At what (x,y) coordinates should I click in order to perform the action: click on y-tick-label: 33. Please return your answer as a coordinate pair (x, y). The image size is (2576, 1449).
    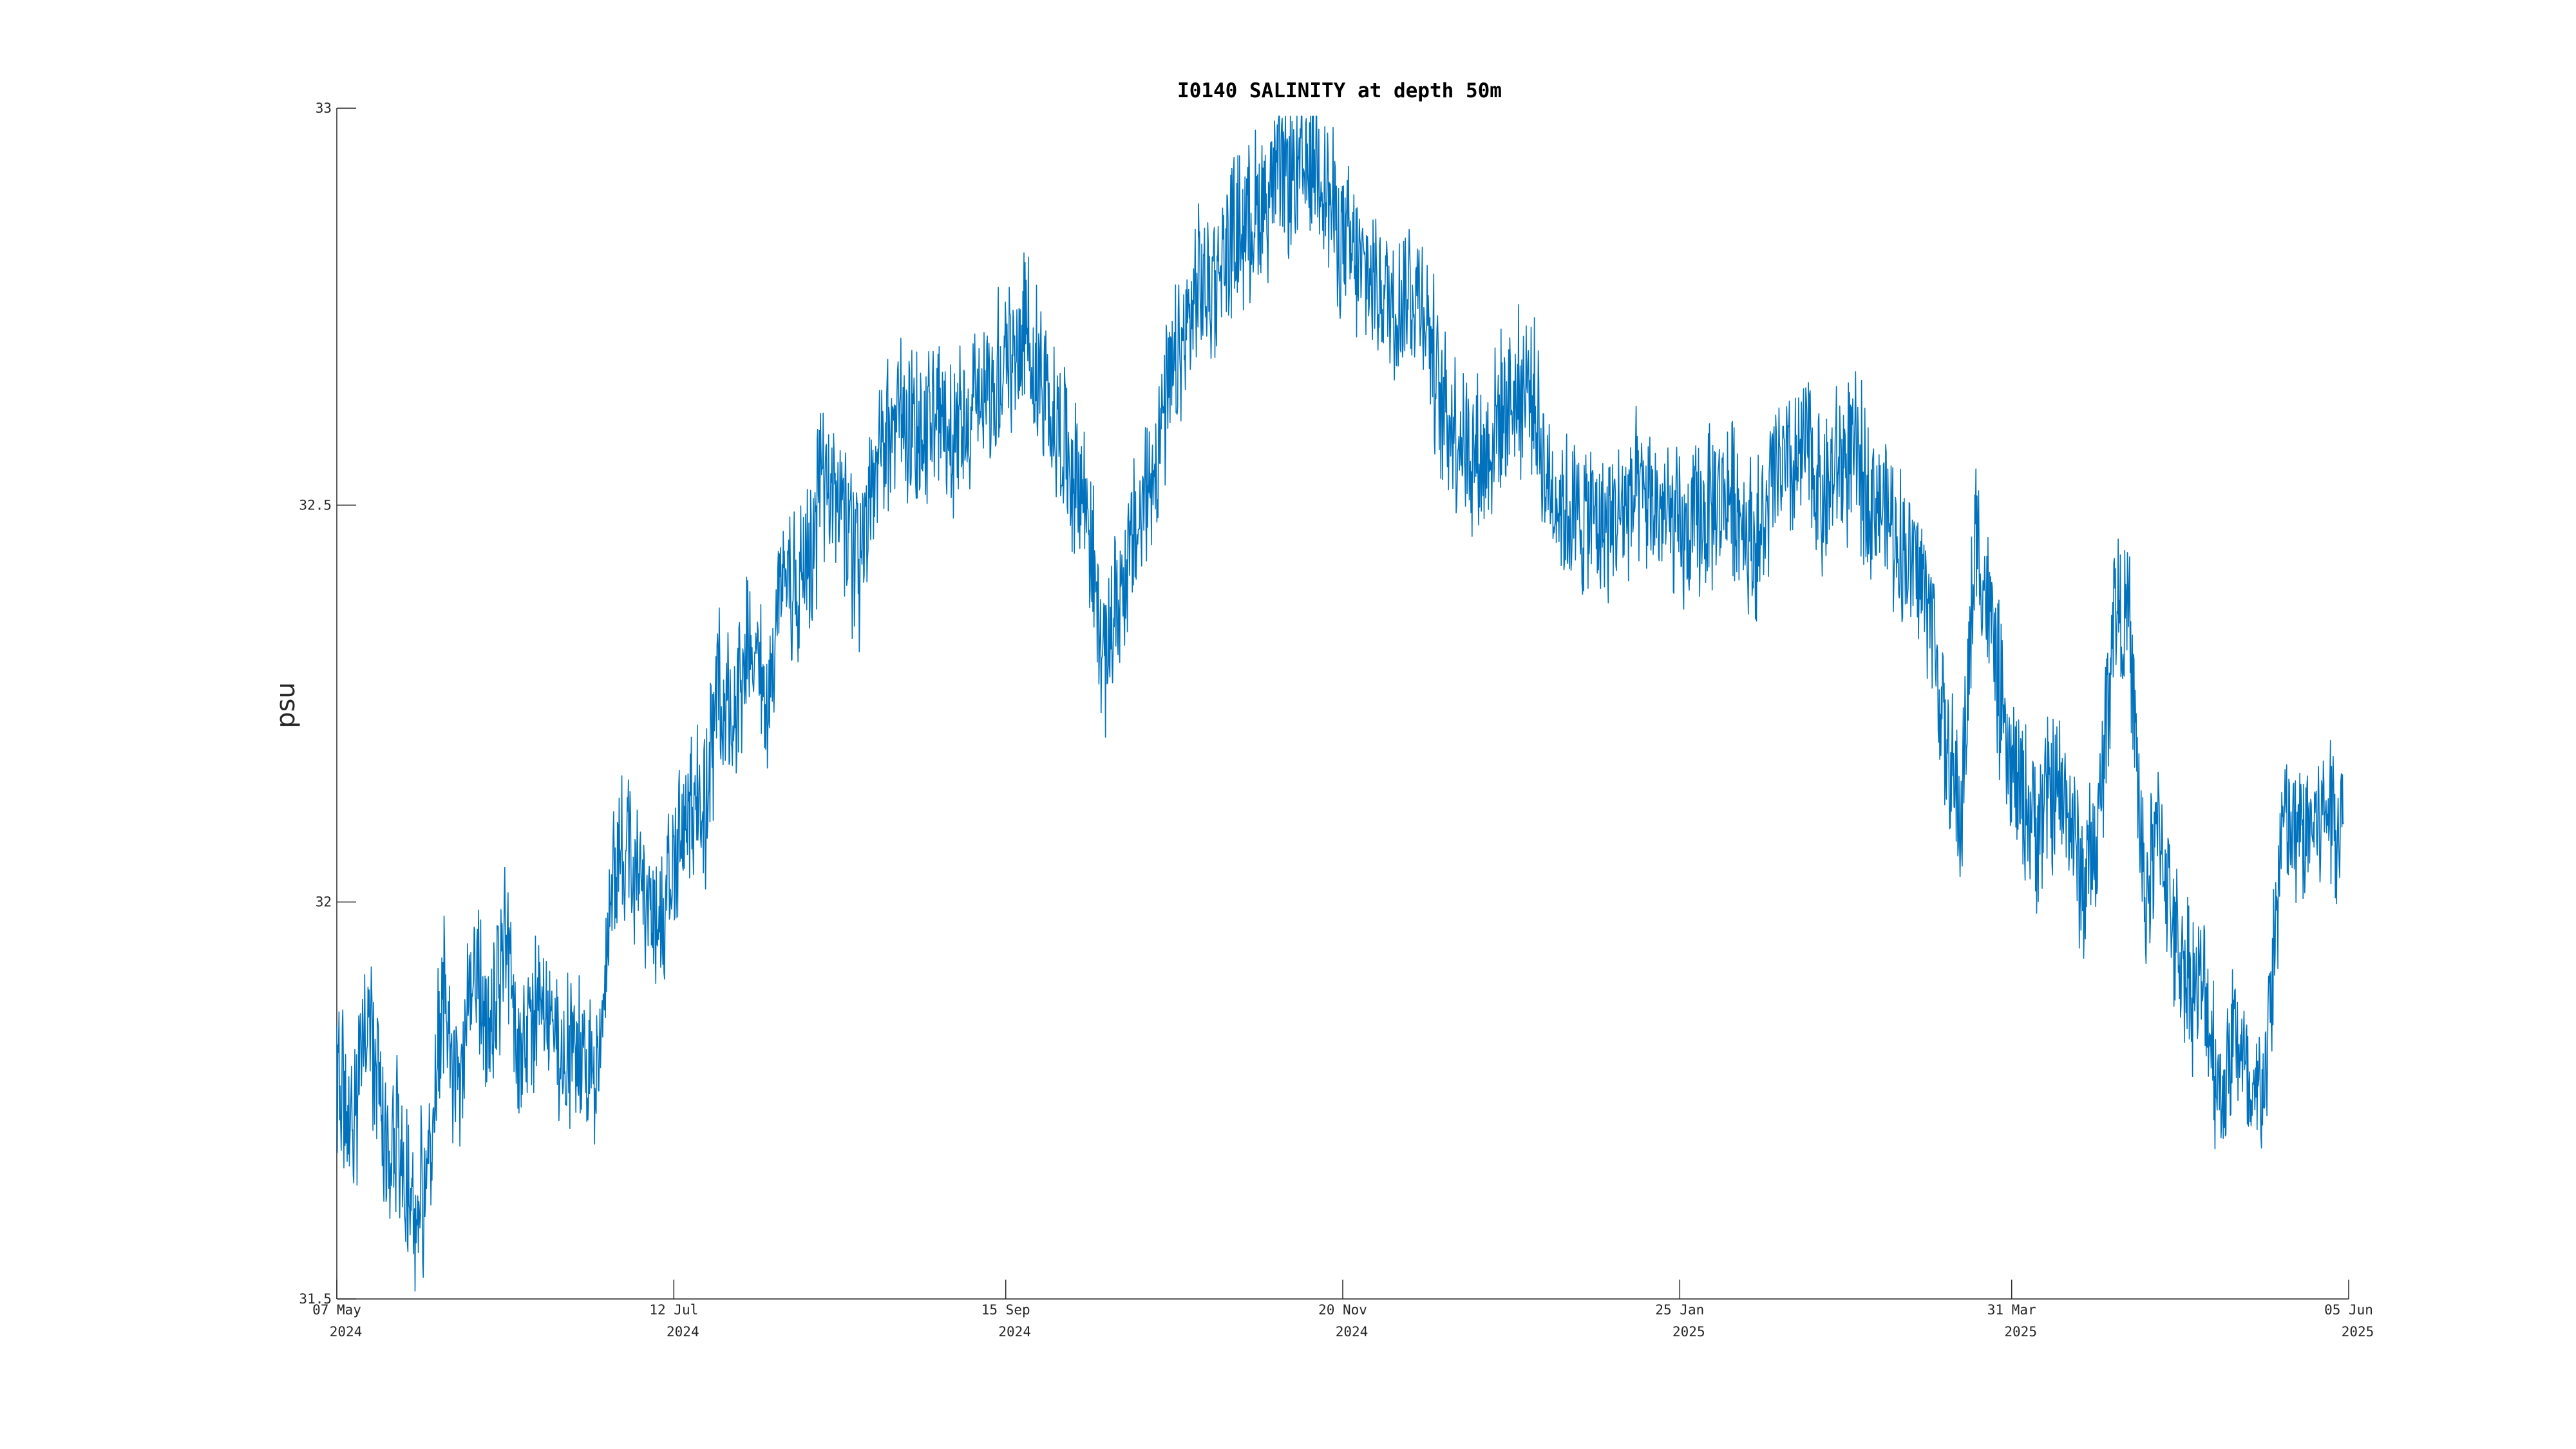
    Looking at the image, I should click on (324, 108).